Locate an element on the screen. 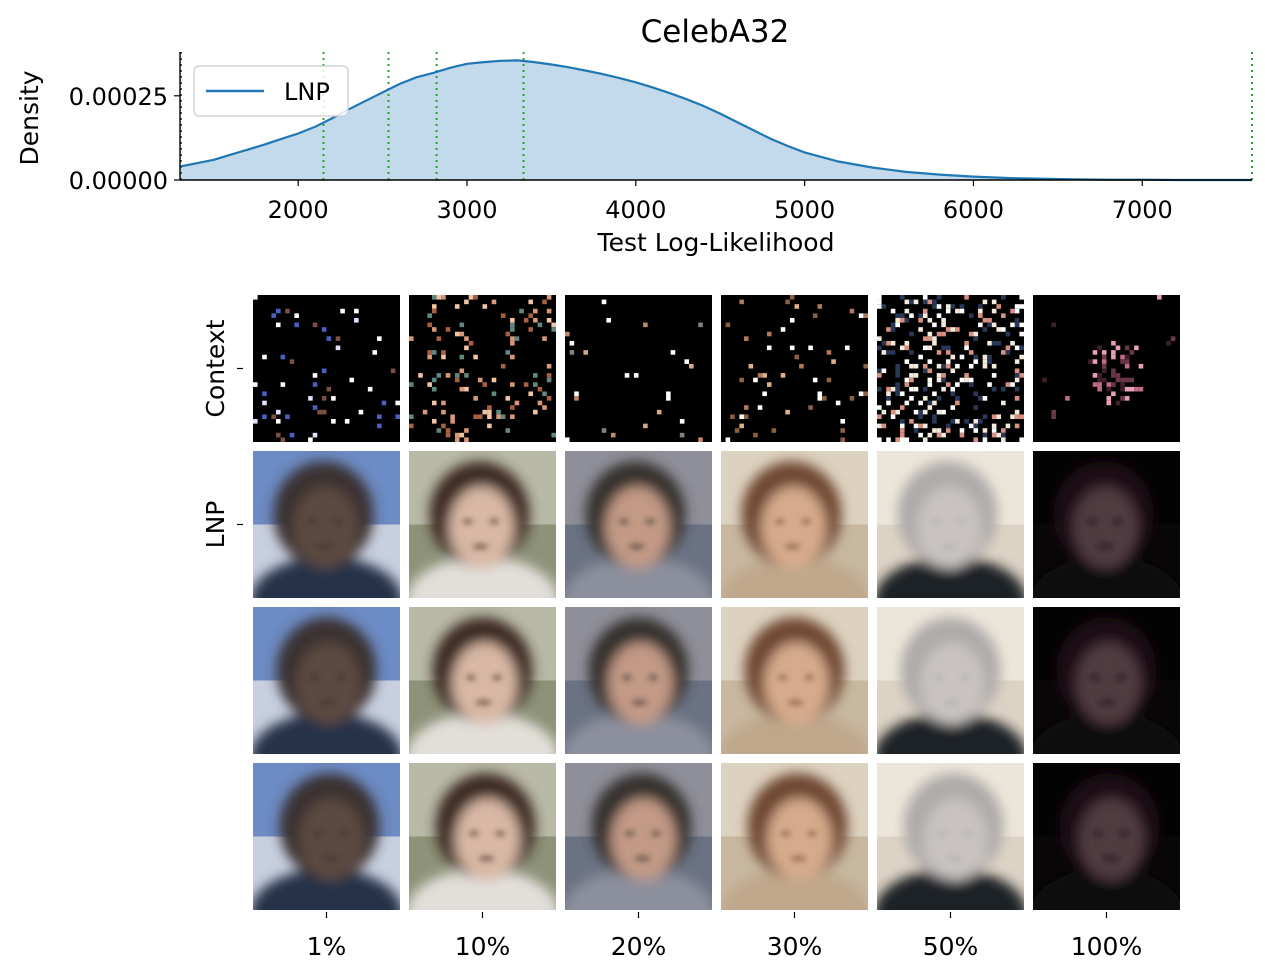 The width and height of the screenshot is (1265, 975). x-tick-label: 5000 is located at coordinates (804, 210).